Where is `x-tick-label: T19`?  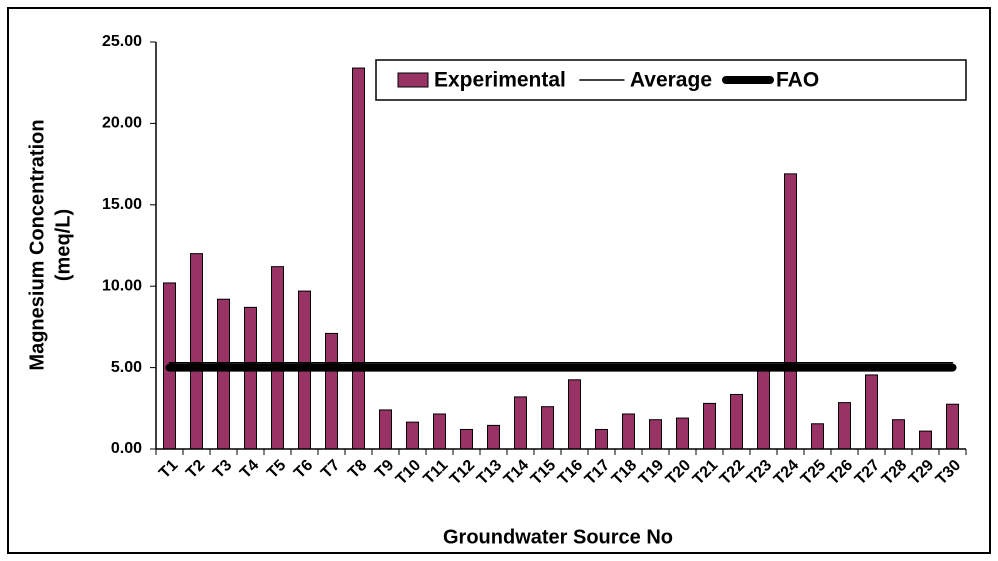 x-tick-label: T19 is located at coordinates (652, 473).